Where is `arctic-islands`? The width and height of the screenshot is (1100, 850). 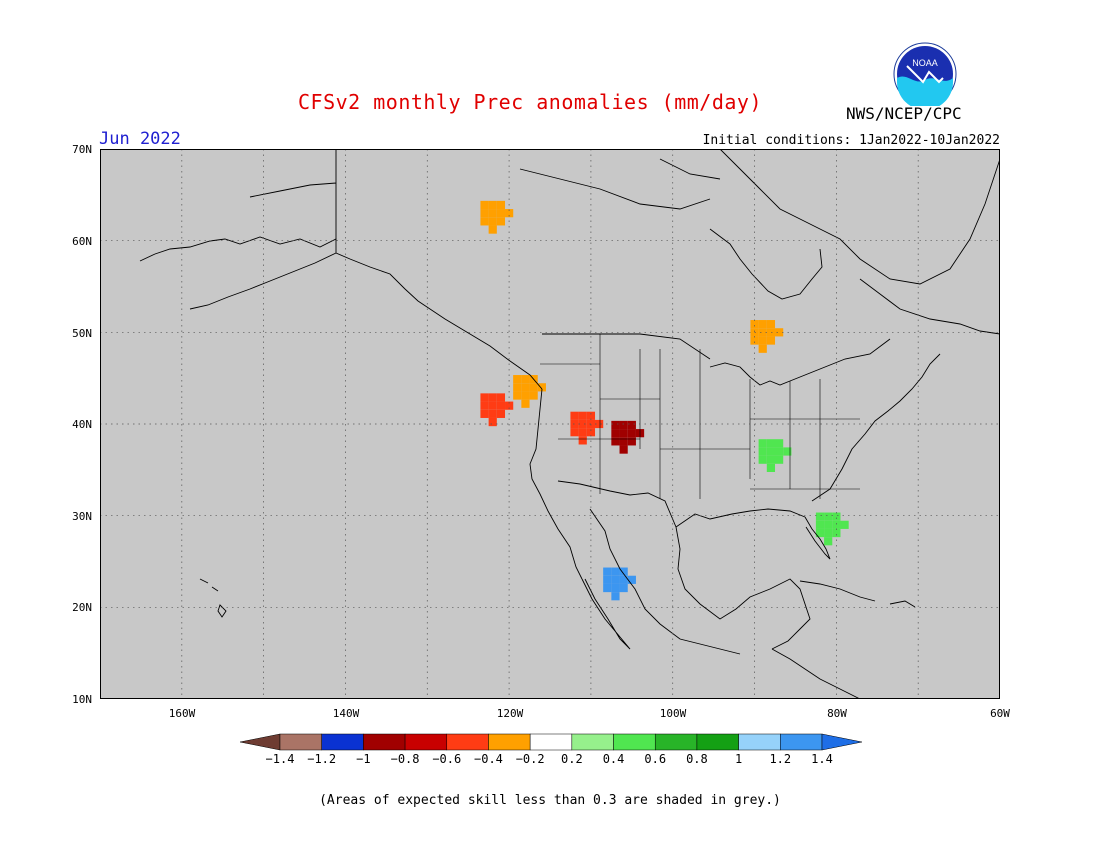
arctic-islands is located at coordinates (620, 184).